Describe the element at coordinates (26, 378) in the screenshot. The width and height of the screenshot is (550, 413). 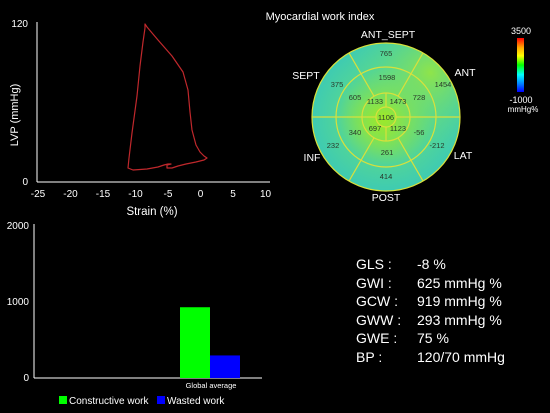
I see `bar-y-tick: 0` at that location.